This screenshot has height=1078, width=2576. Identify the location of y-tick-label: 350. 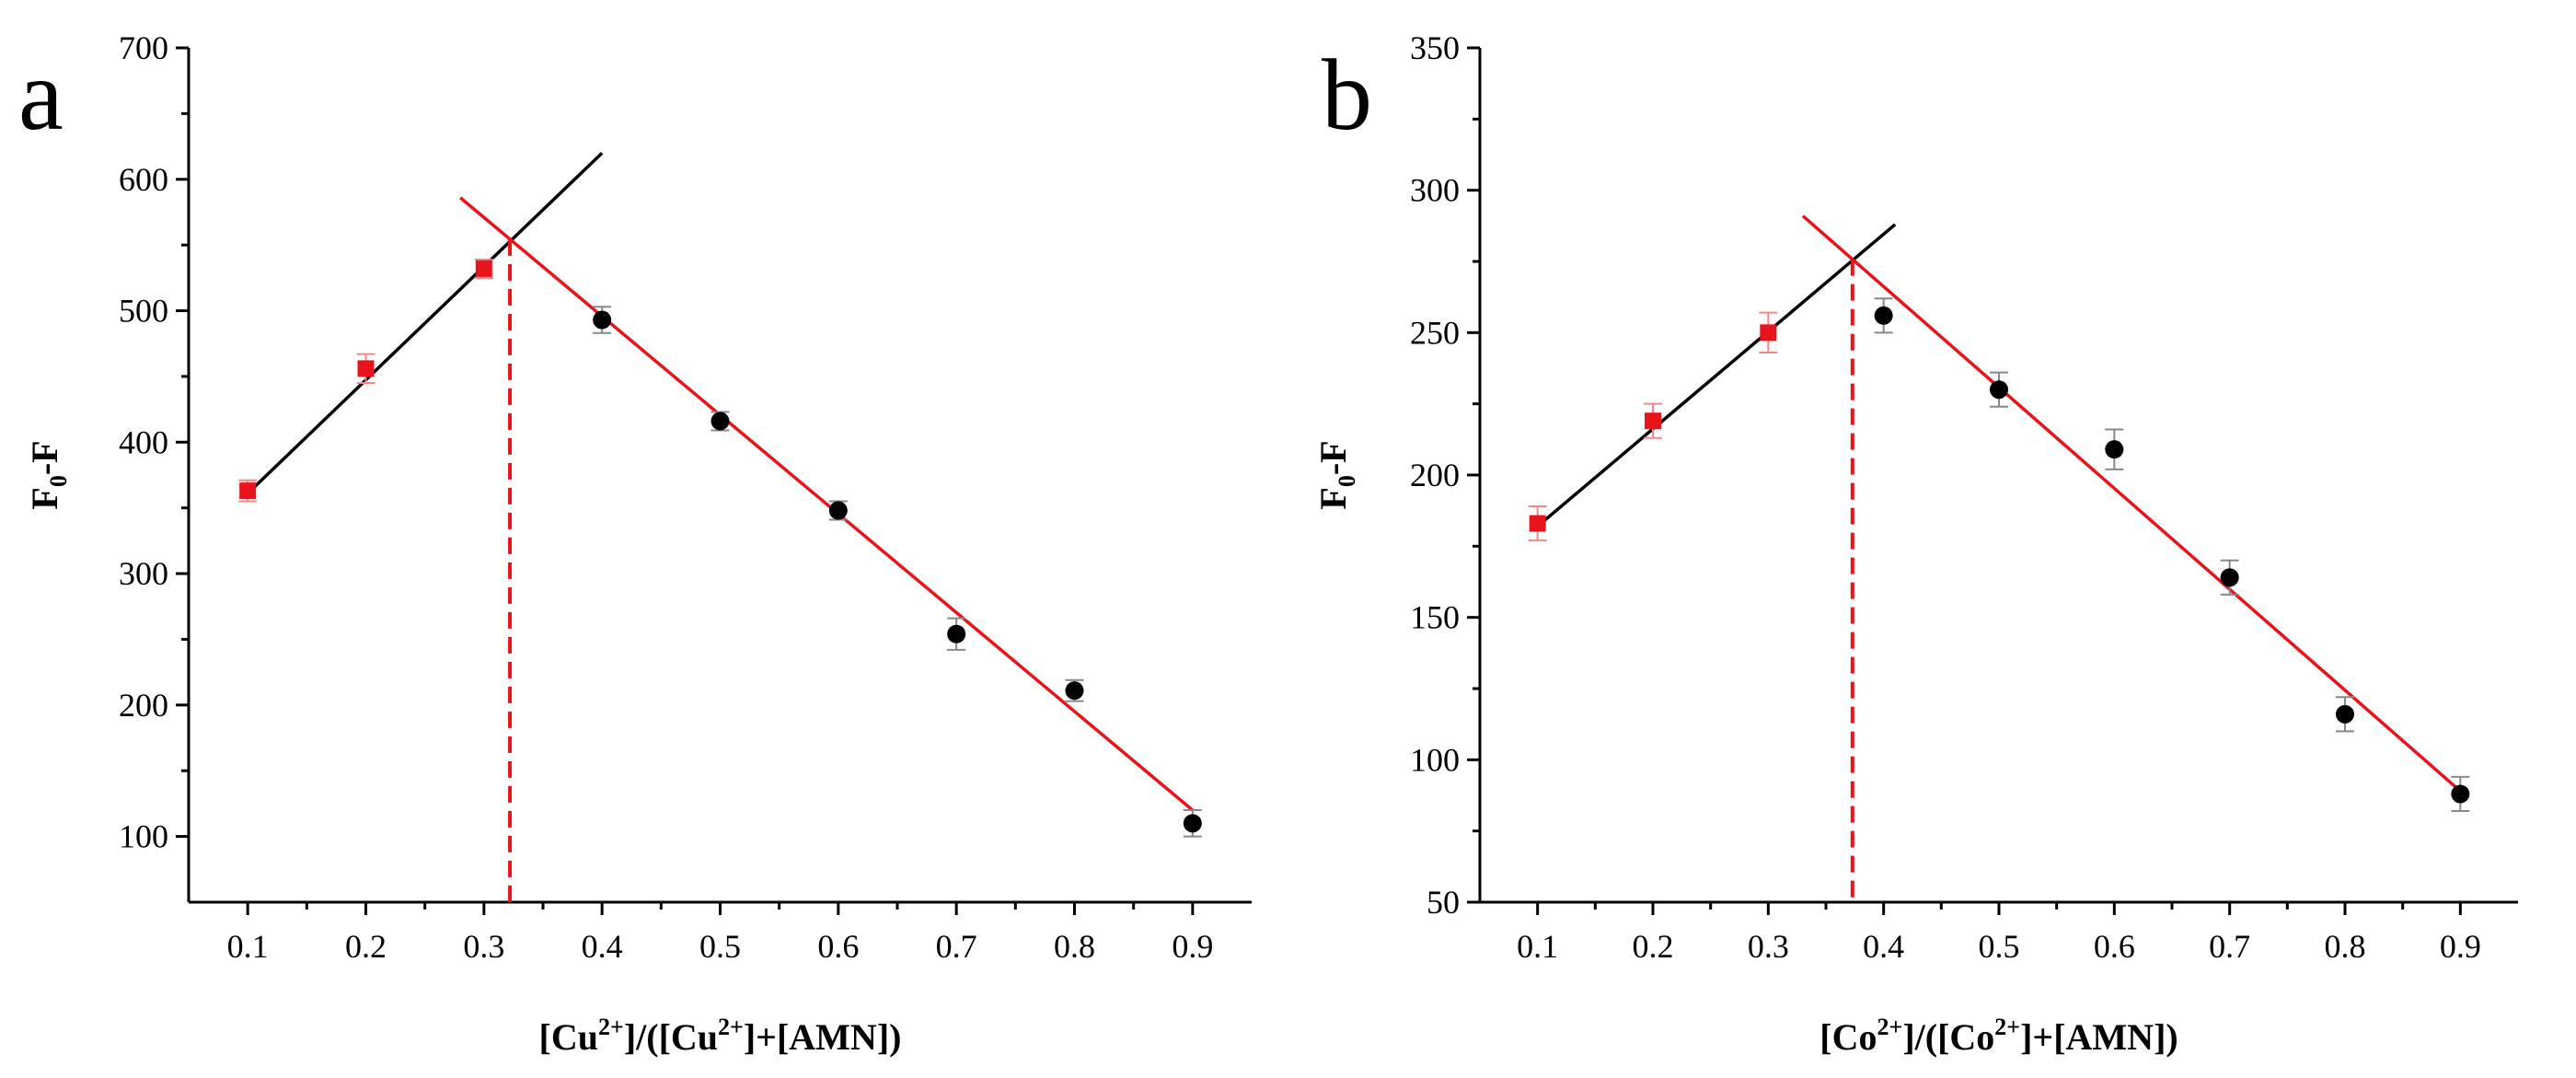
(1435, 47).